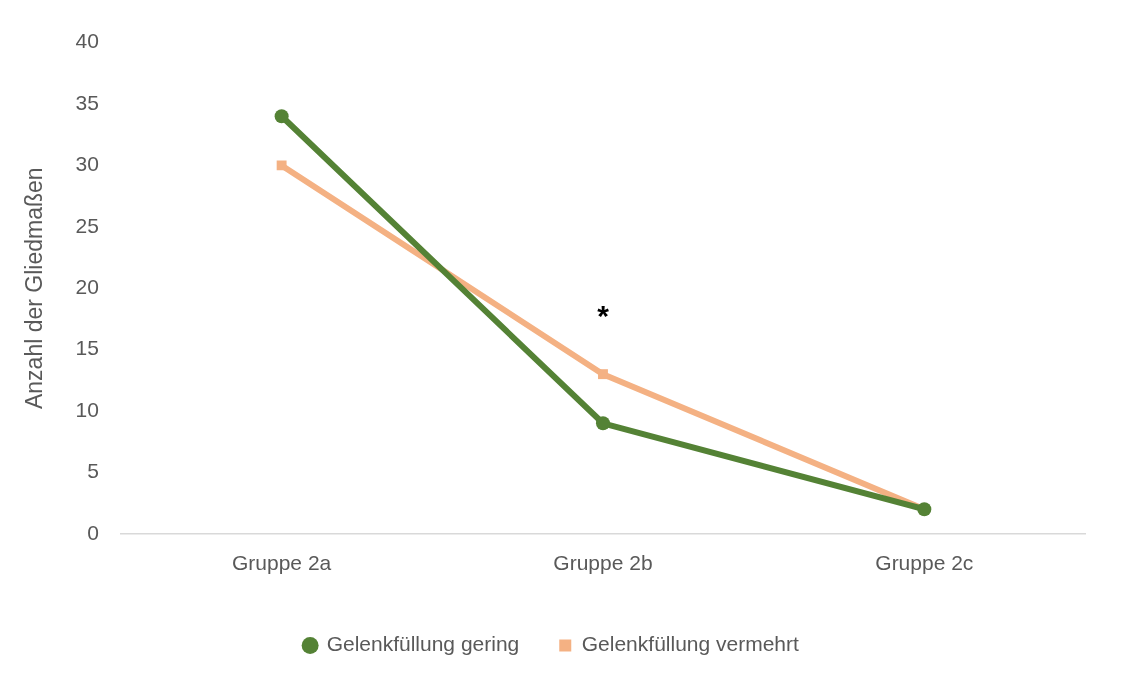 The height and width of the screenshot is (679, 1123). What do you see at coordinates (87, 409) in the screenshot?
I see `y-tick-label: 10` at bounding box center [87, 409].